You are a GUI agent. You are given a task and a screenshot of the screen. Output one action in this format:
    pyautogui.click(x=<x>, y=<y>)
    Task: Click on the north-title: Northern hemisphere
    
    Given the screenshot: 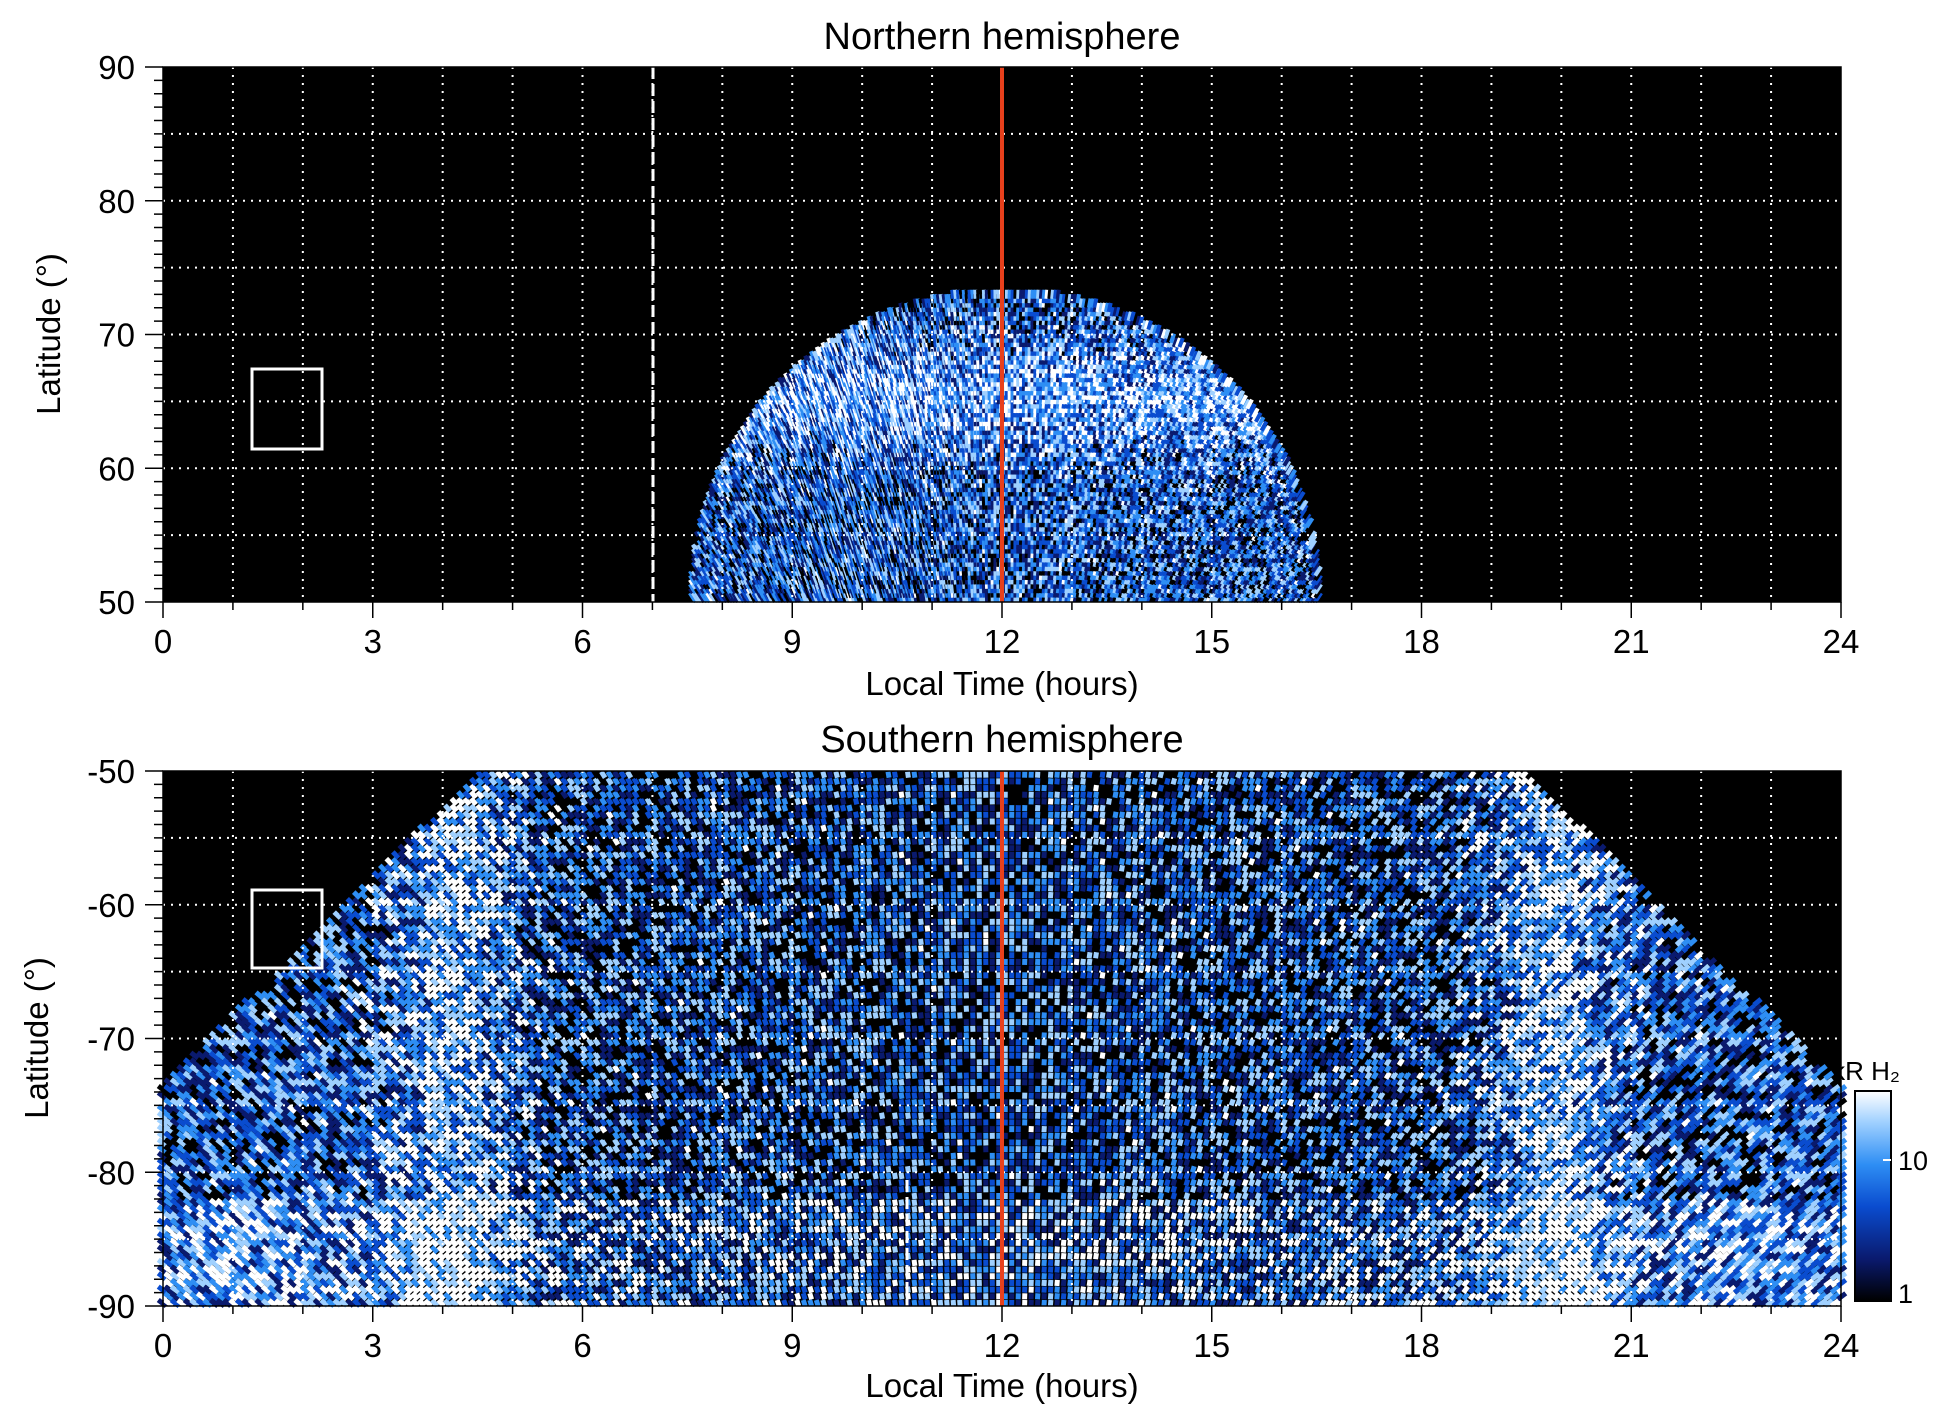 What is the action you would take?
    pyautogui.click(x=1002, y=37)
    